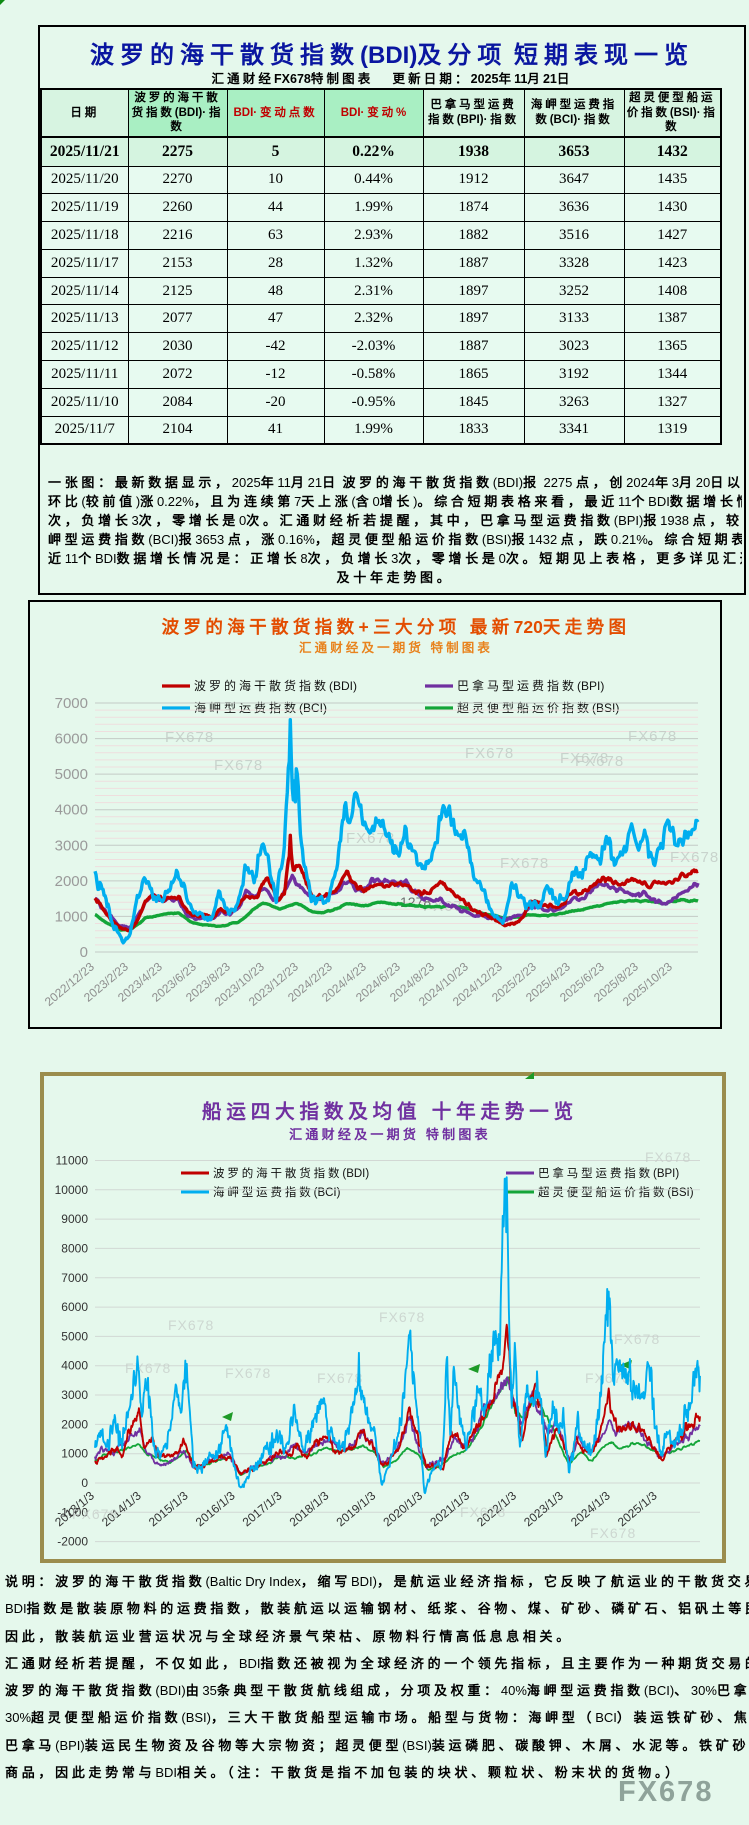 The image size is (749, 1825). Describe the element at coordinates (74, 1248) in the screenshot. I see `svg-text: 8000` at that location.